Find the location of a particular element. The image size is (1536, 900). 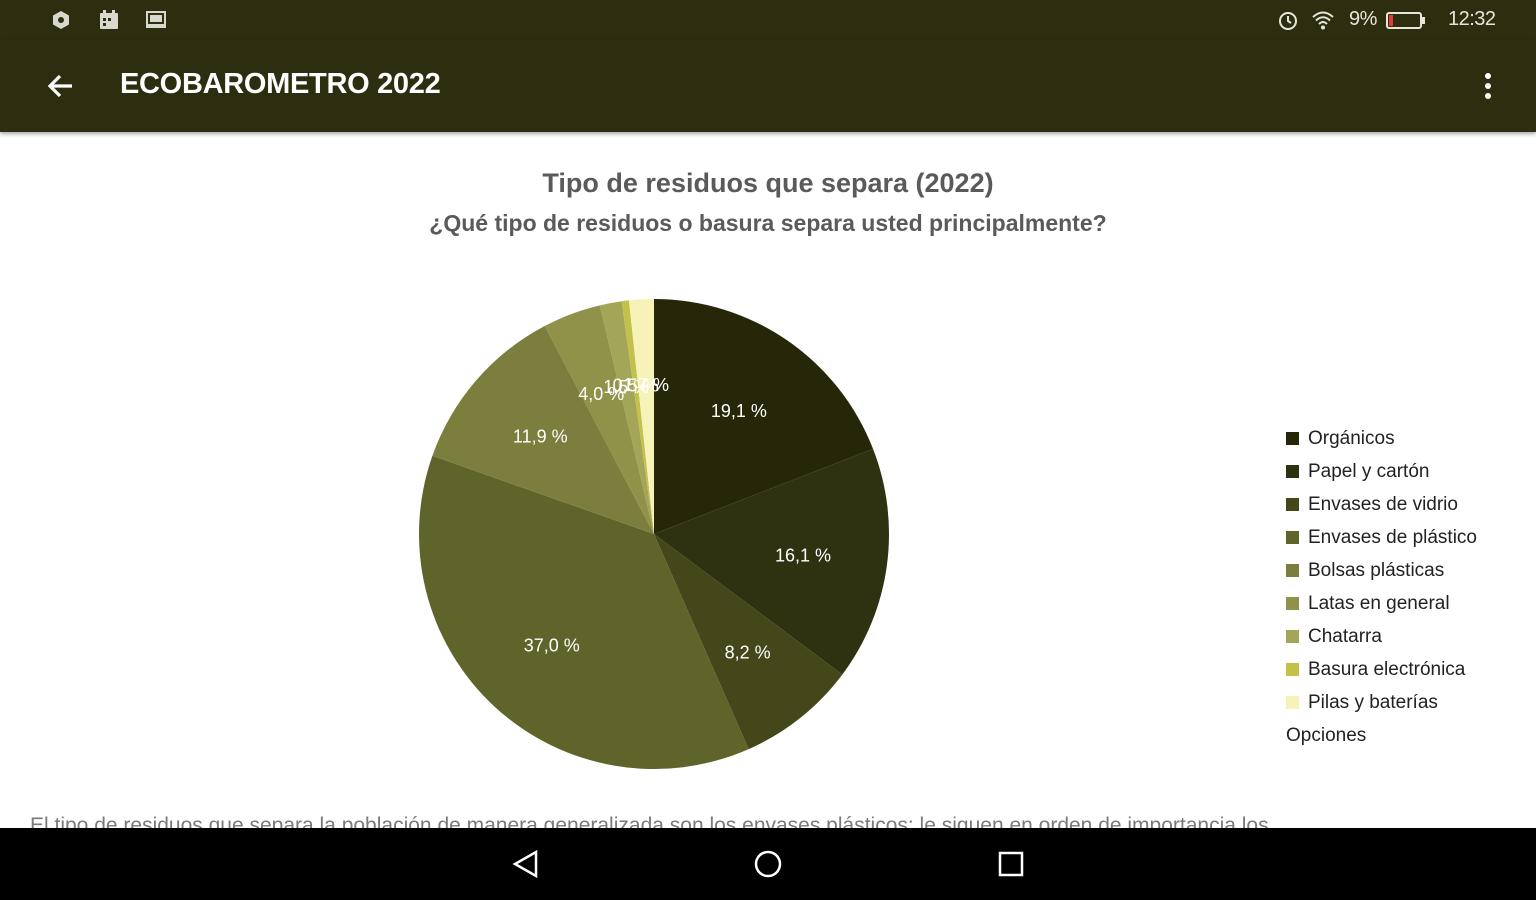

slice-label: 1,7 % is located at coordinates (646, 385).